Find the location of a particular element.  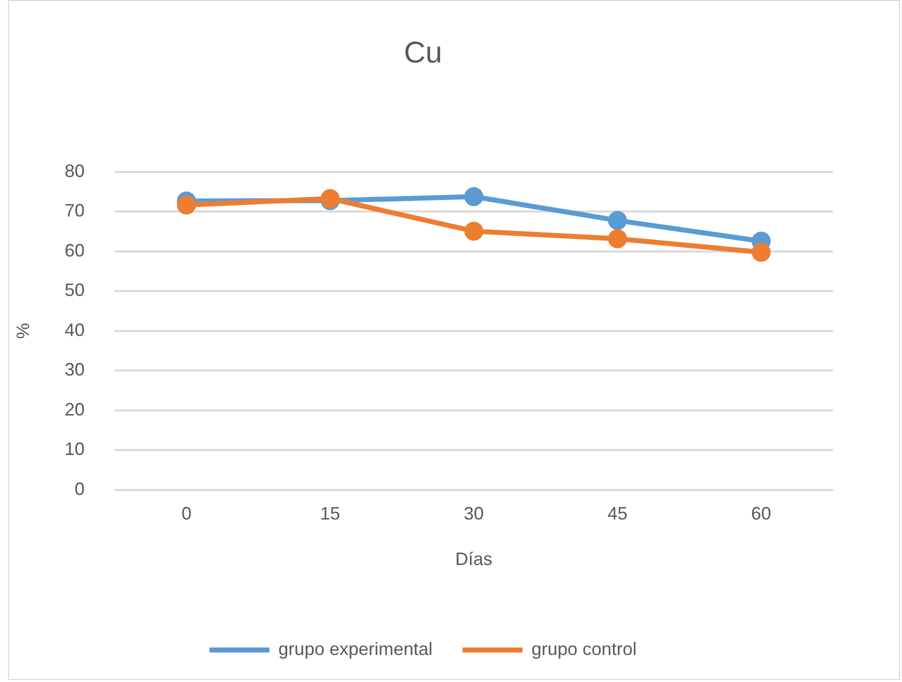

x-tick-label: 60 is located at coordinates (761, 514).